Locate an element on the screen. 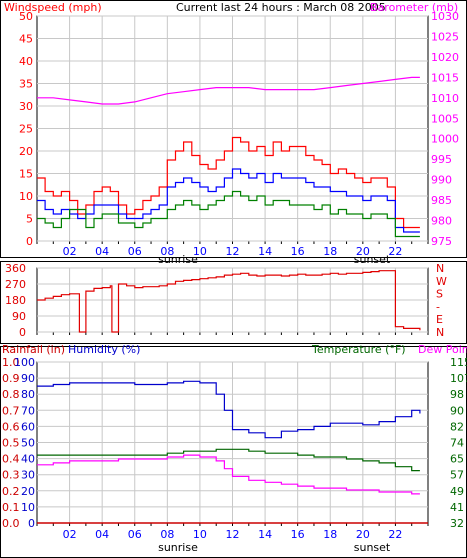 This screenshot has height=558, width=467. wind-ytick-label: 35 is located at coordinates (26, 84).